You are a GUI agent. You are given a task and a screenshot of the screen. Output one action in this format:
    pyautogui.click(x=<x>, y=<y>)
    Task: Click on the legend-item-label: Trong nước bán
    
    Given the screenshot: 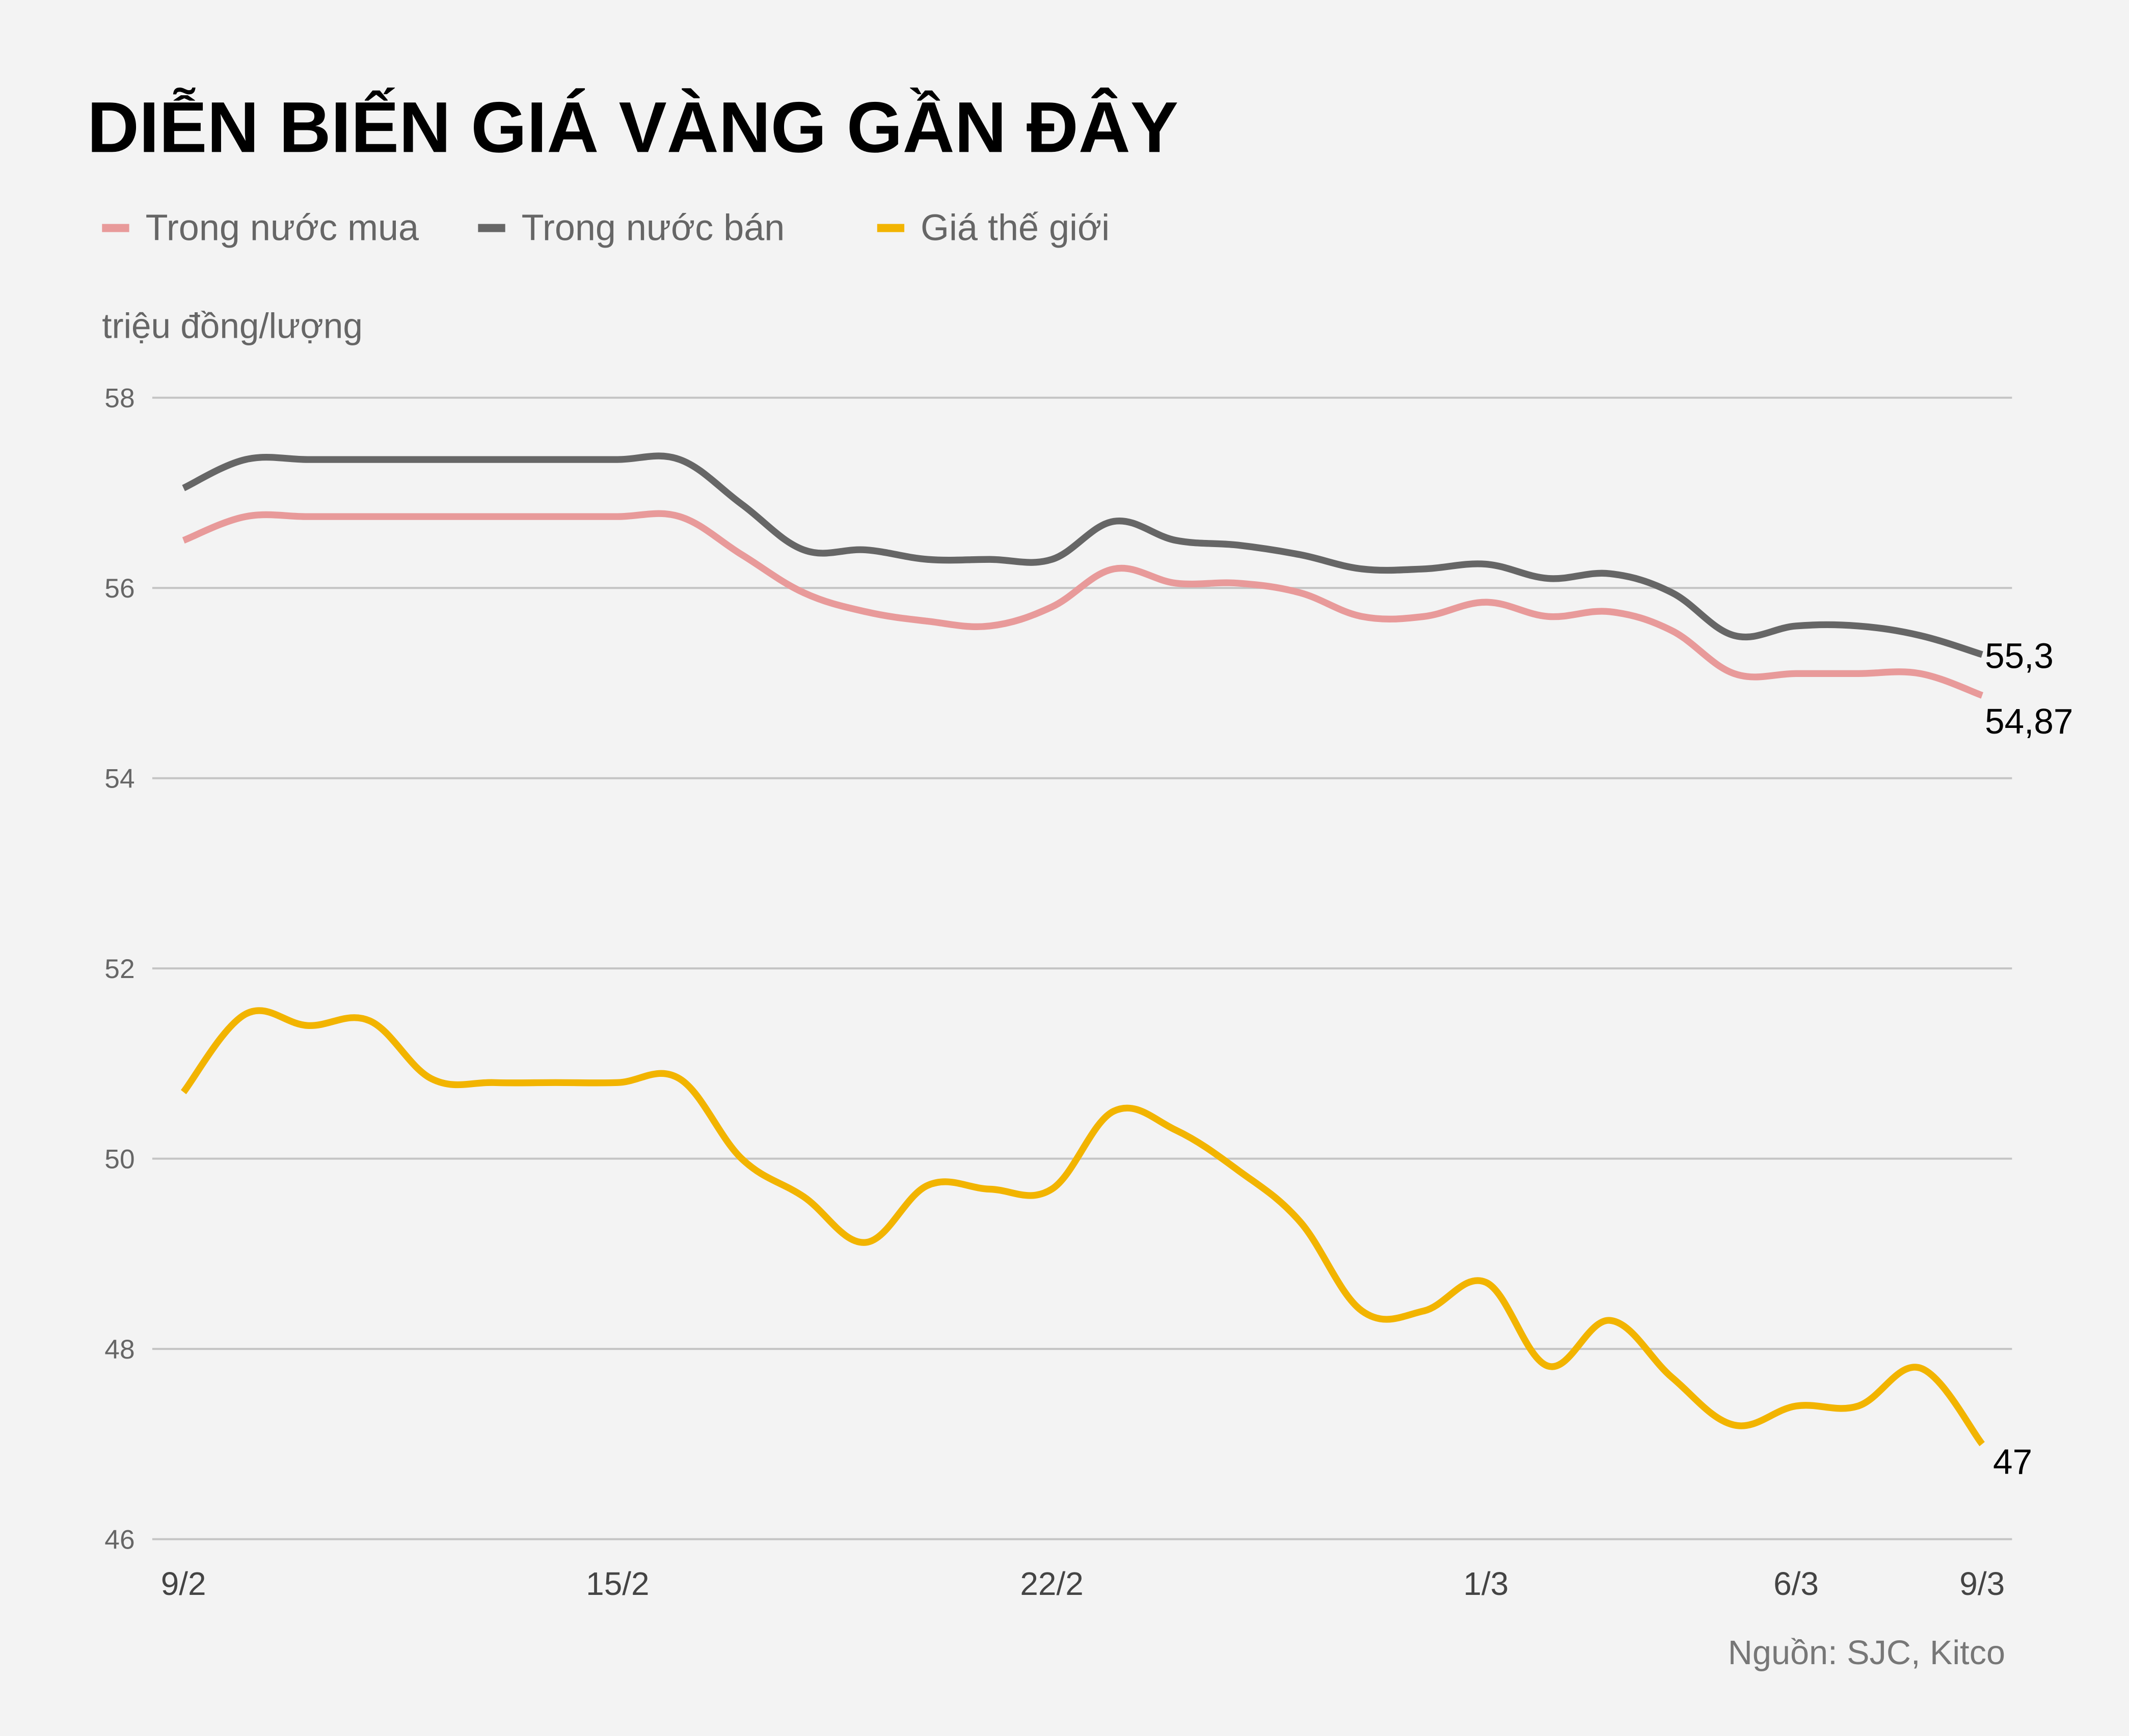 What is the action you would take?
    pyautogui.click(x=653, y=229)
    